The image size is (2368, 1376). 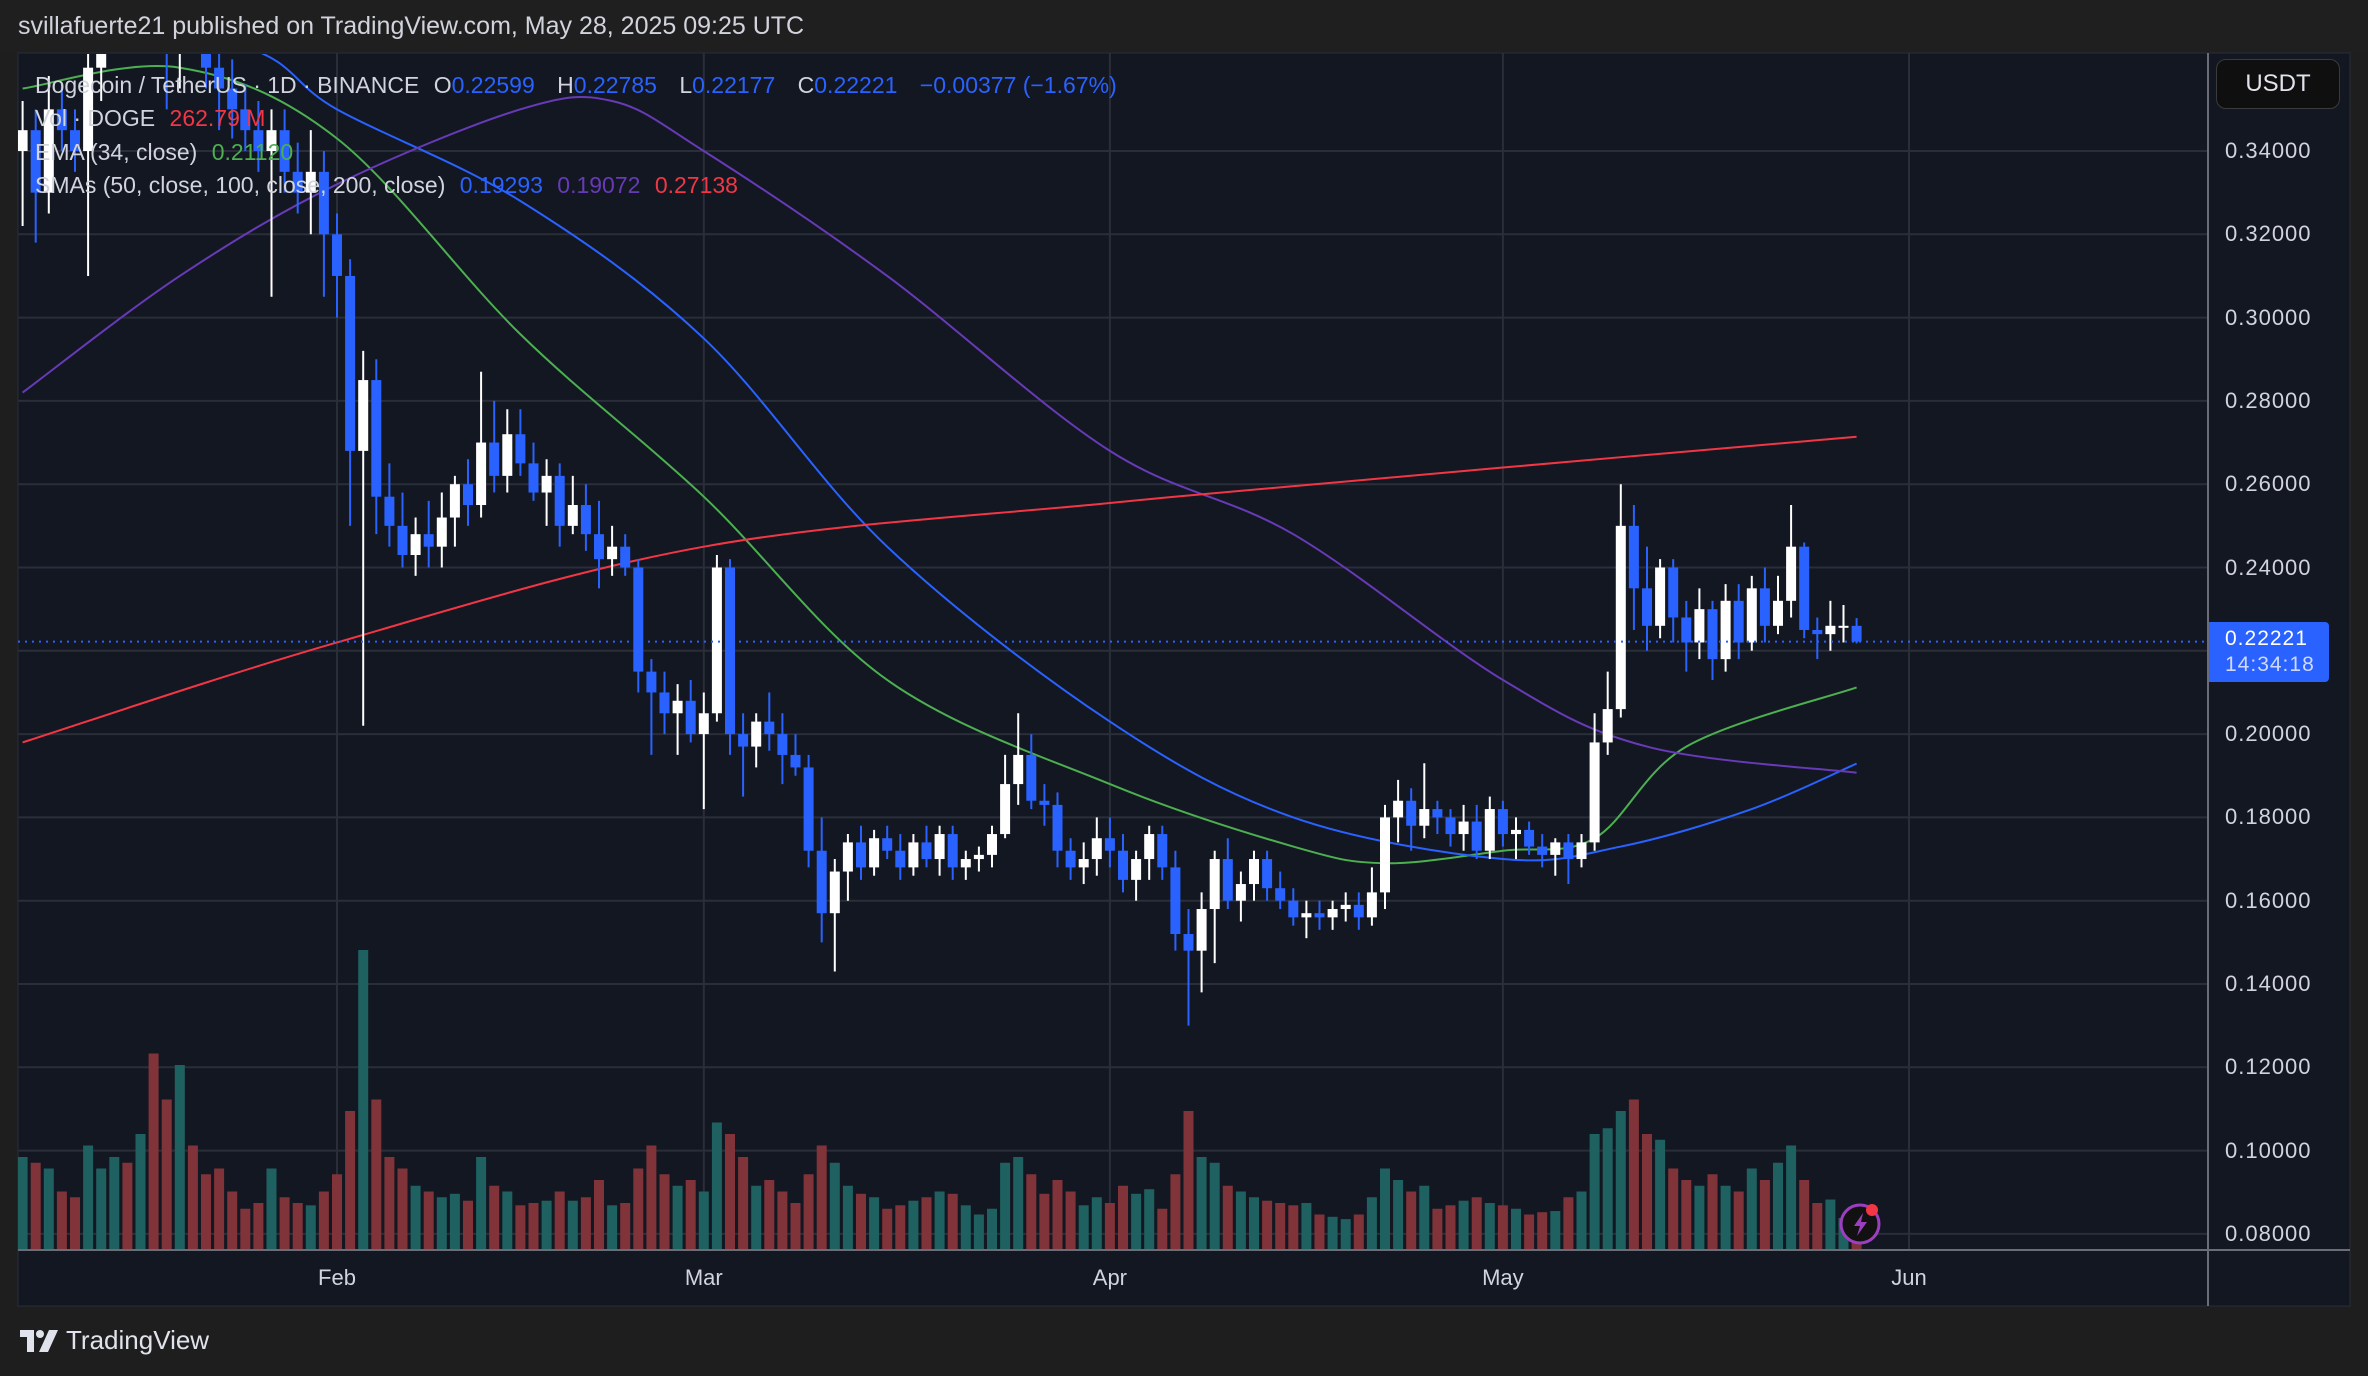 What do you see at coordinates (138, 1340) in the screenshot?
I see `brand-name: TradingView` at bounding box center [138, 1340].